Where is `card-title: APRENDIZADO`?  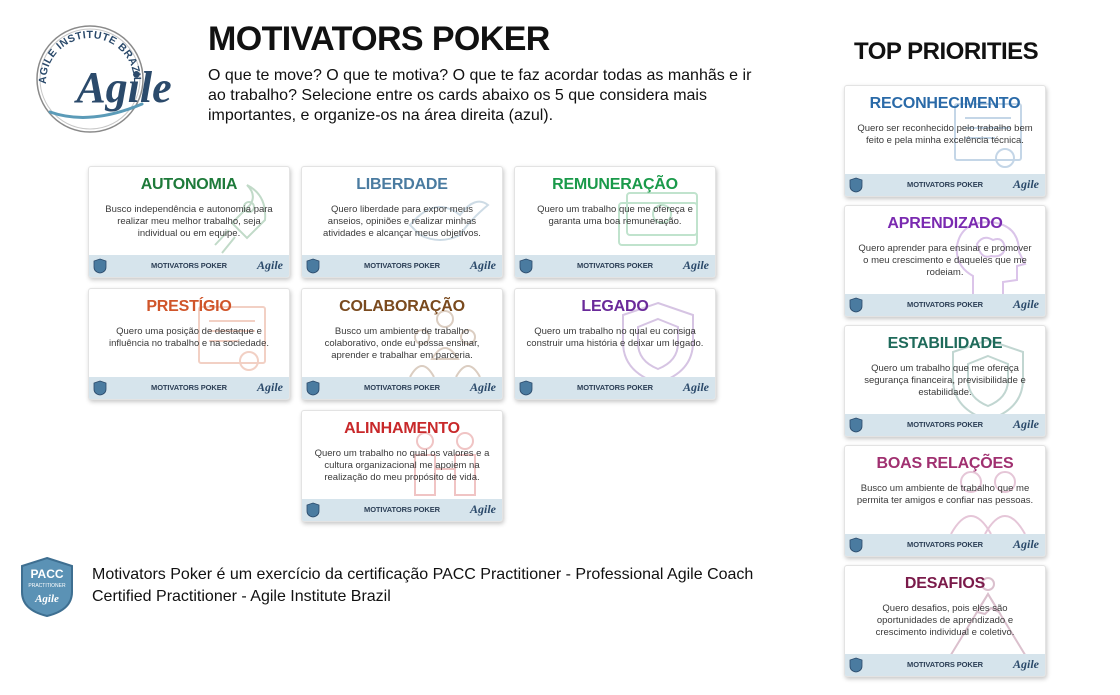
card-title: APRENDIZADO is located at coordinates (945, 223).